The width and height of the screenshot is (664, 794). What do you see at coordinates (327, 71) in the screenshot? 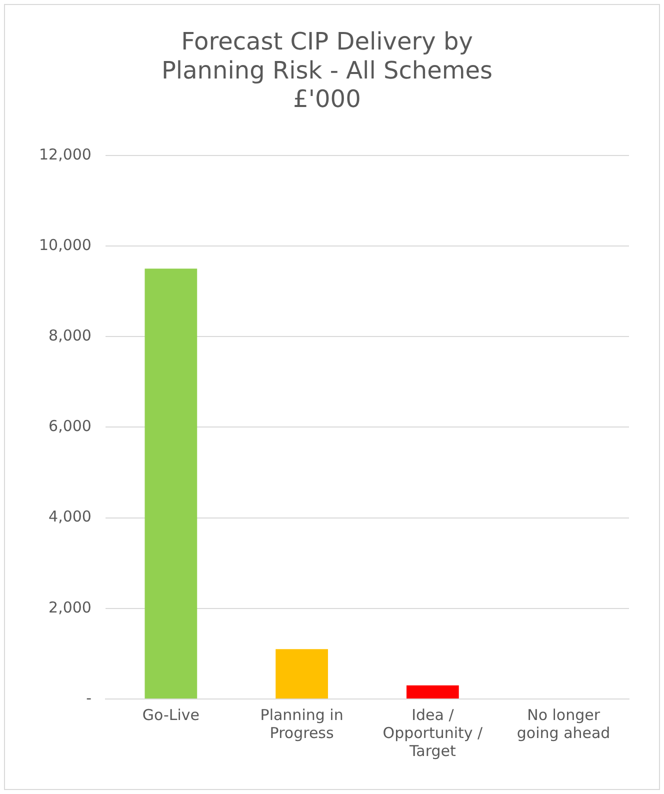
I see `chart-title: Forecast CIP Delivery by Planning Risk - All Schemes £'000` at bounding box center [327, 71].